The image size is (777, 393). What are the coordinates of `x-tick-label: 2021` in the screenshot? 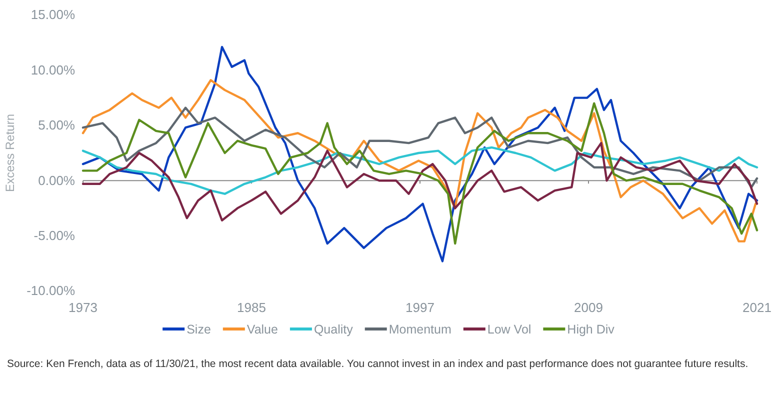 It's located at (757, 308).